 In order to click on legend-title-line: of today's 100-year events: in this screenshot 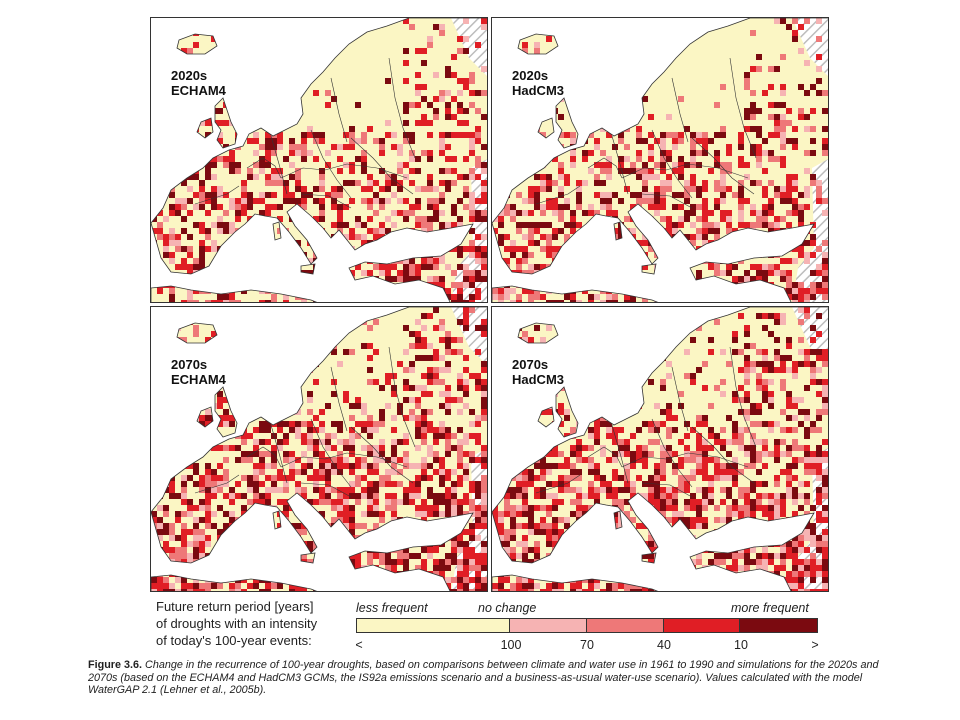, I will do `click(234, 640)`.